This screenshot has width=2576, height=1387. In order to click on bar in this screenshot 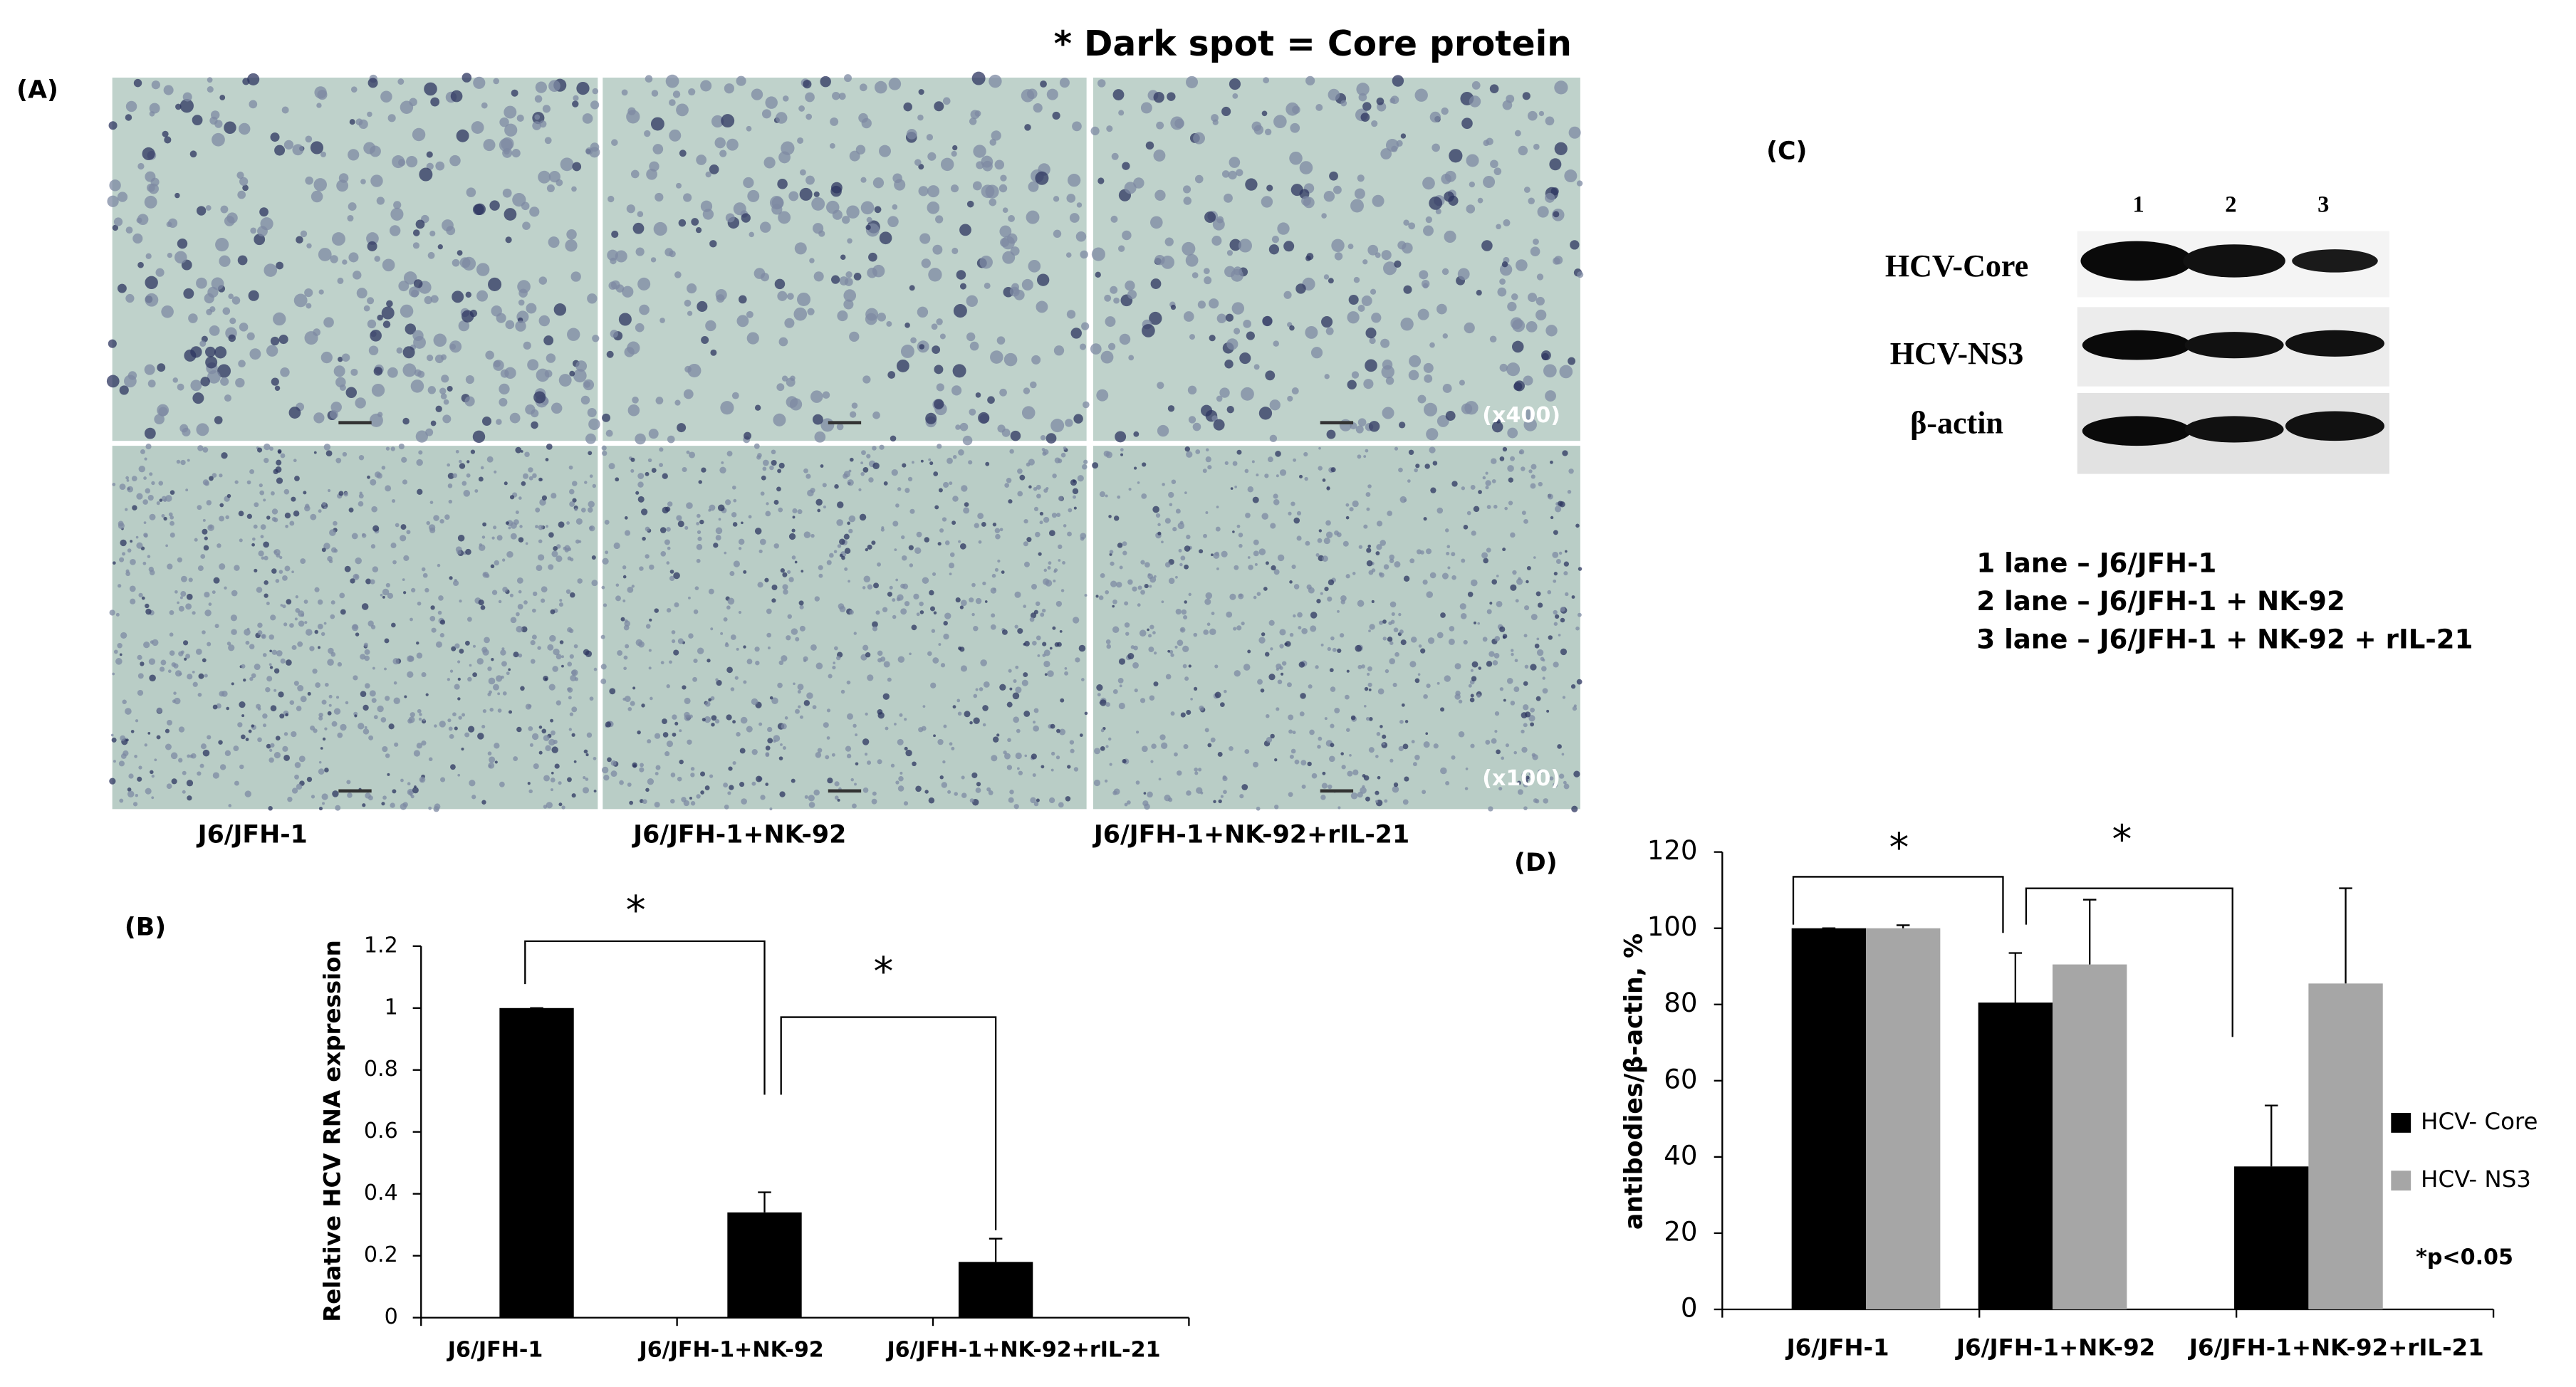, I will do `click(2090, 1137)`.